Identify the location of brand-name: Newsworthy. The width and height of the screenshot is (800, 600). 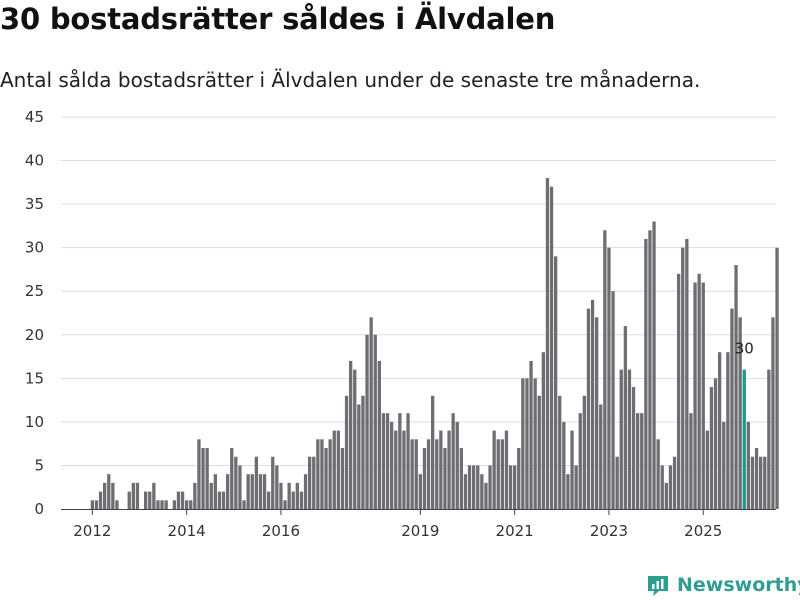
(738, 585).